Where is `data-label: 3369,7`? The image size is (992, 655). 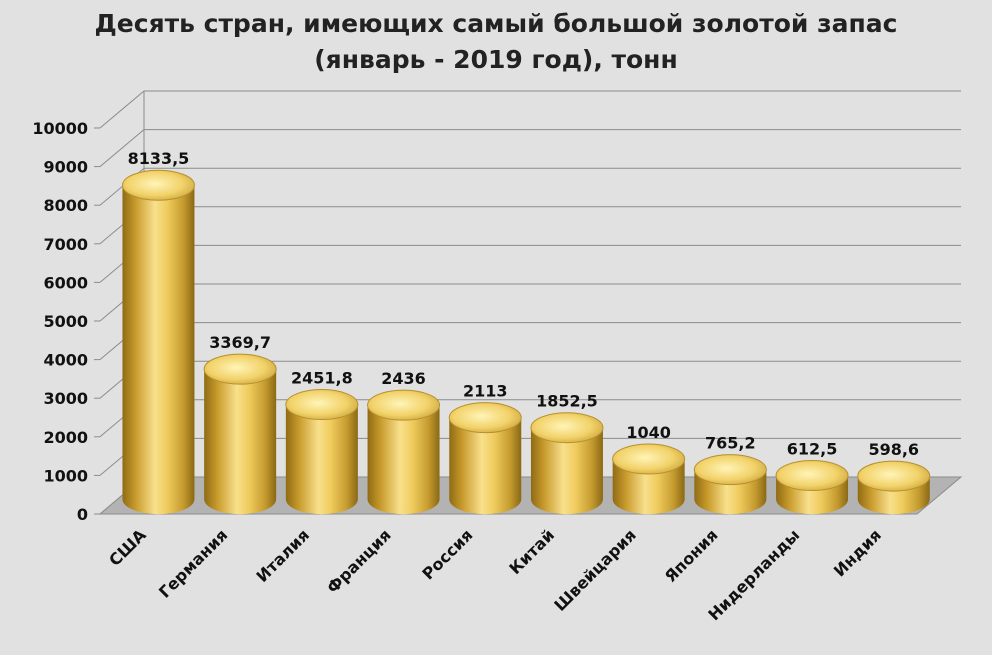
data-label: 3369,7 is located at coordinates (240, 342).